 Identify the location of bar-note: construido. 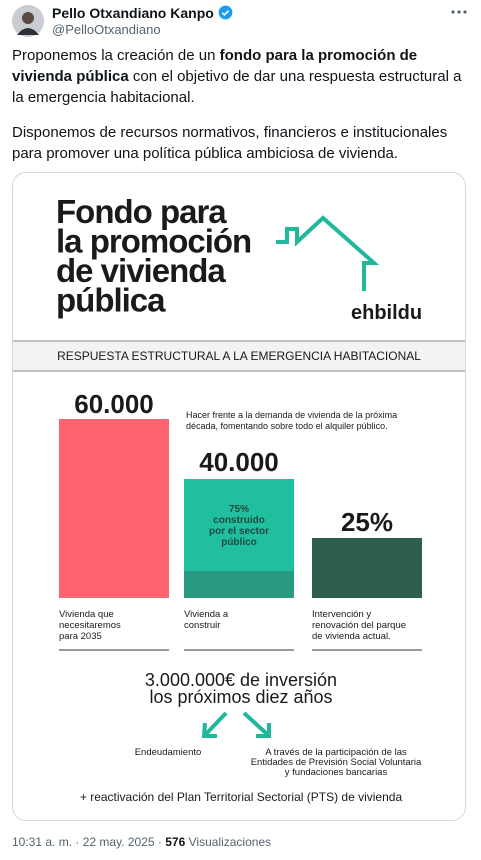
(239, 520).